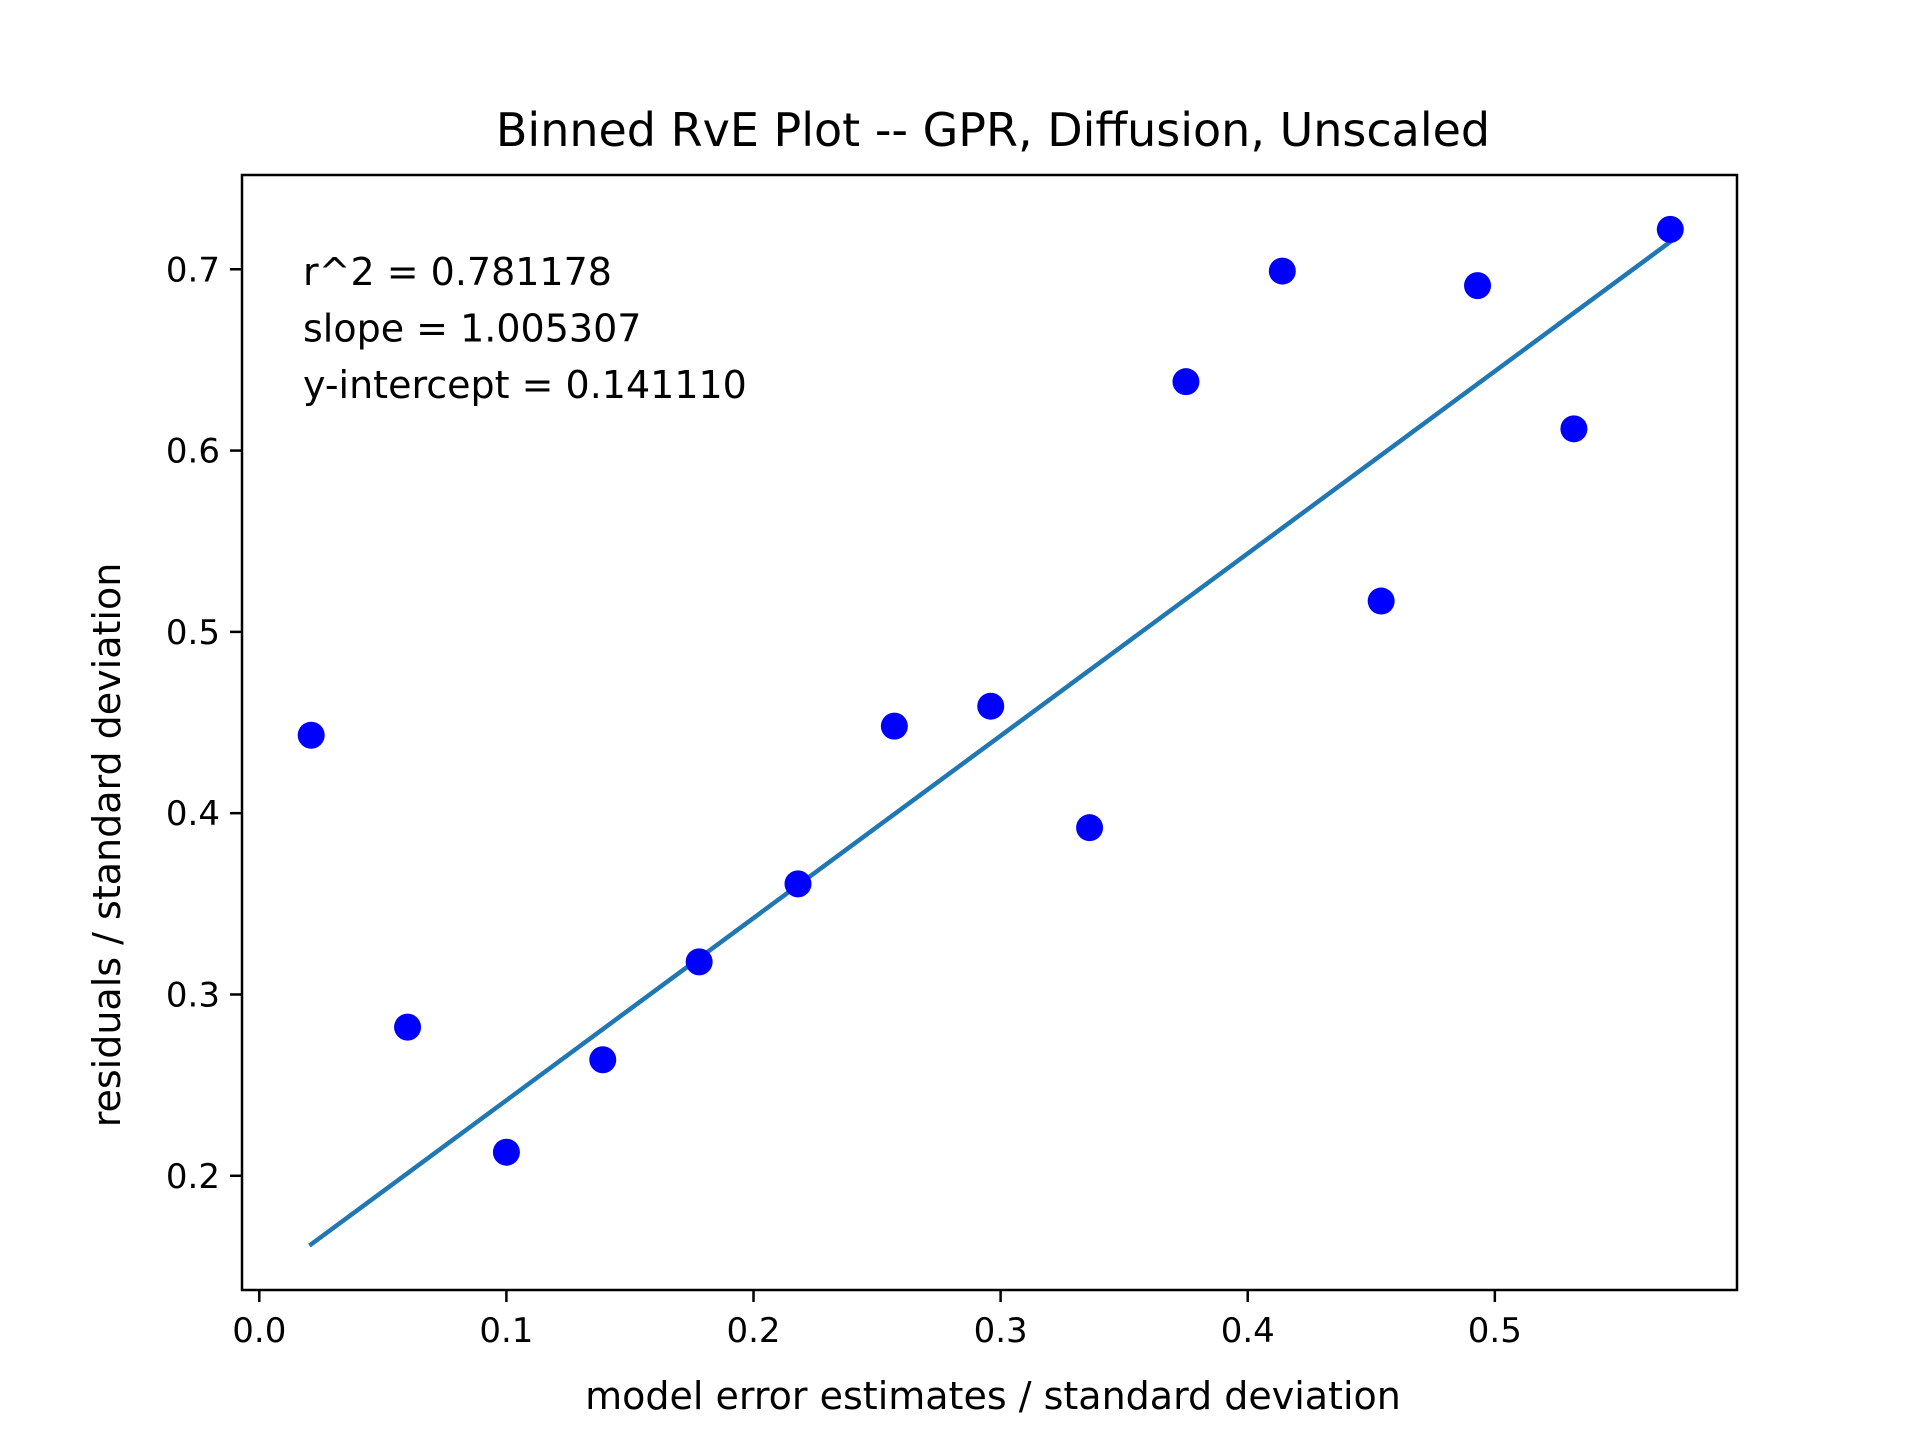 Image resolution: width=1920 pixels, height=1440 pixels. What do you see at coordinates (1495, 1331) in the screenshot?
I see `x-tick-label: 0.5` at bounding box center [1495, 1331].